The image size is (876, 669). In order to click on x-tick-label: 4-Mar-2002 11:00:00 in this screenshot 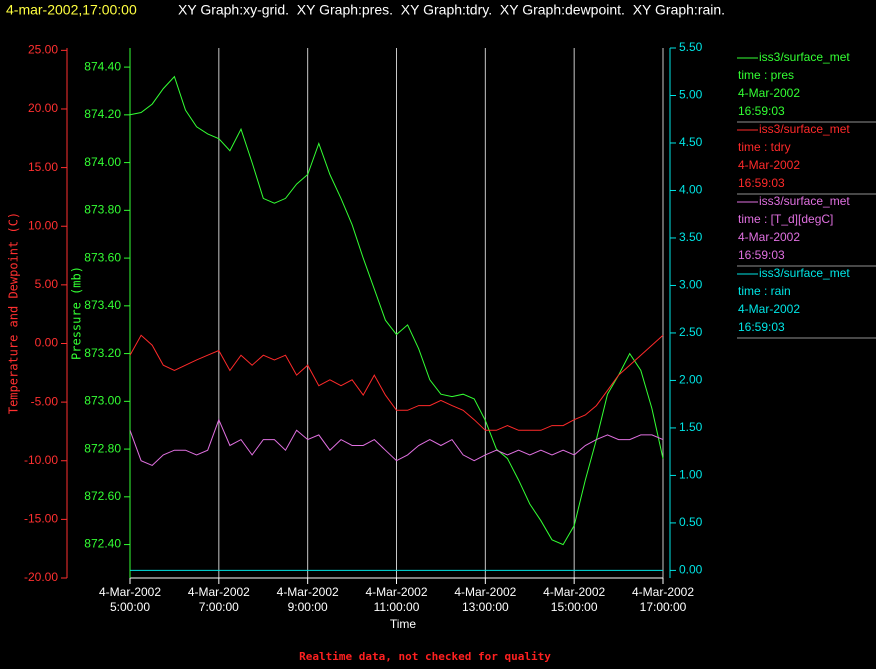, I will do `click(396, 599)`.